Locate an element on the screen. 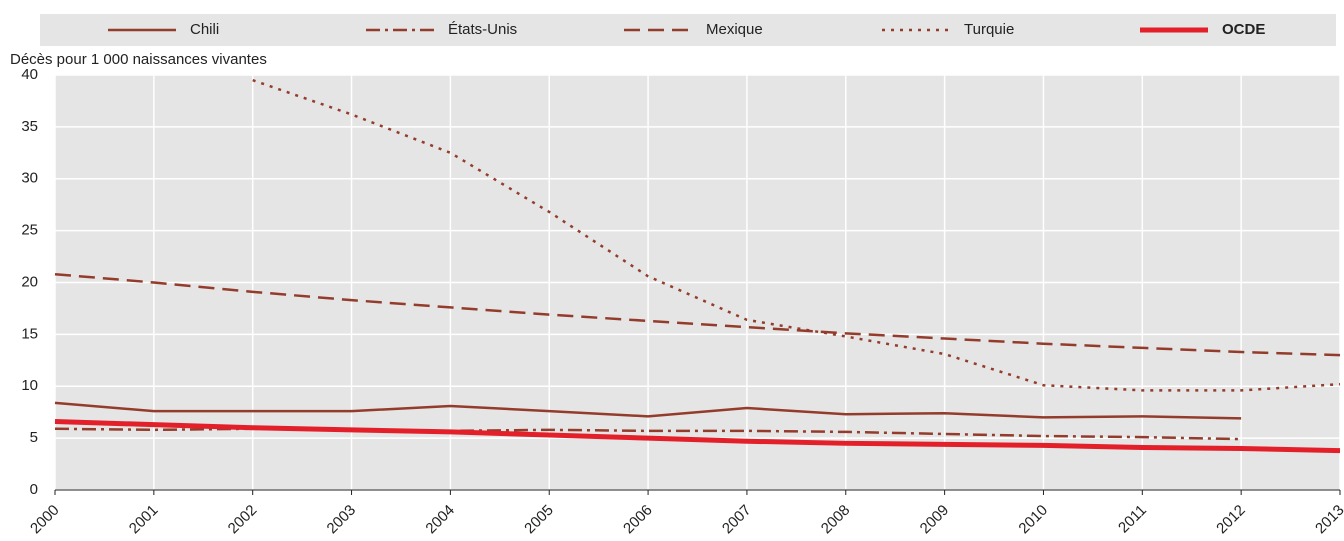  x-tick-label: 2004 is located at coordinates (440, 520).